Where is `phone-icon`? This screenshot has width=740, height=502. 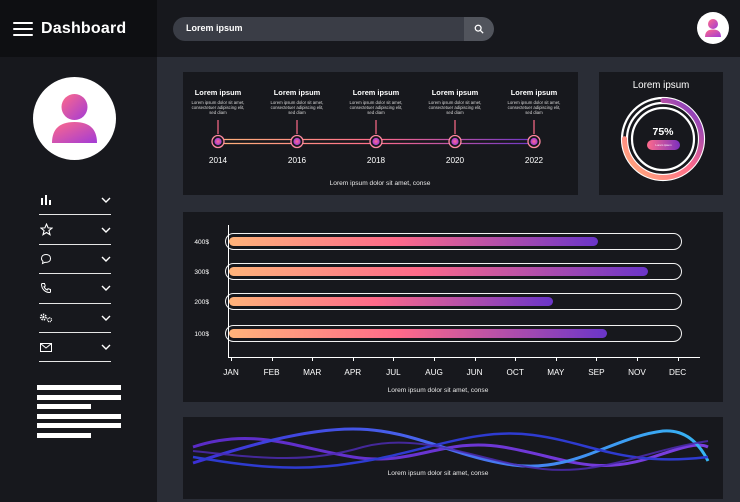
phone-icon is located at coordinates (46, 288).